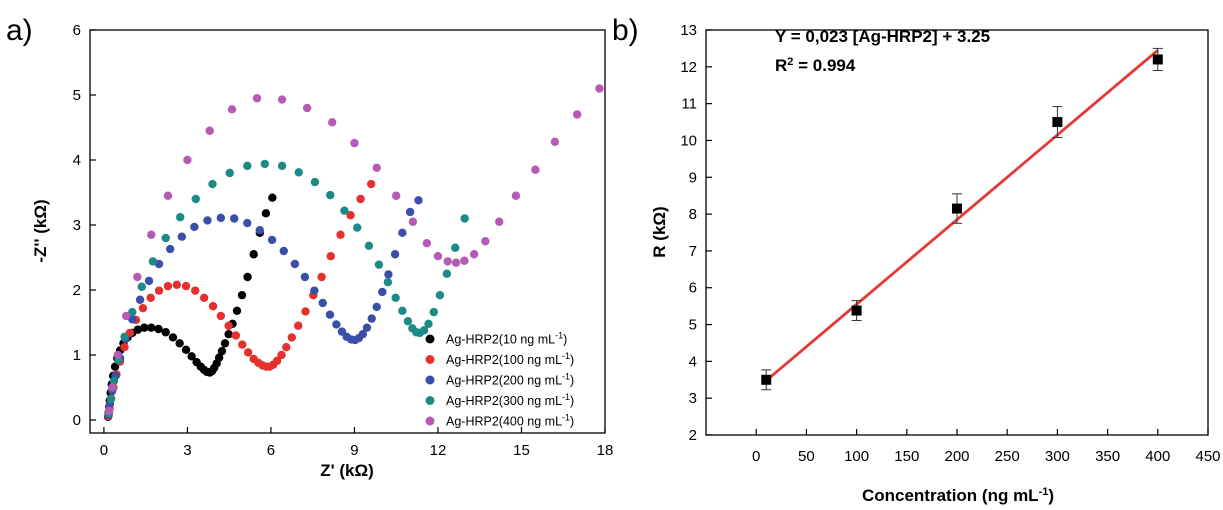  I want to click on legend-label: Ag-HRP2(100 ng mL-1), so click(510, 359).